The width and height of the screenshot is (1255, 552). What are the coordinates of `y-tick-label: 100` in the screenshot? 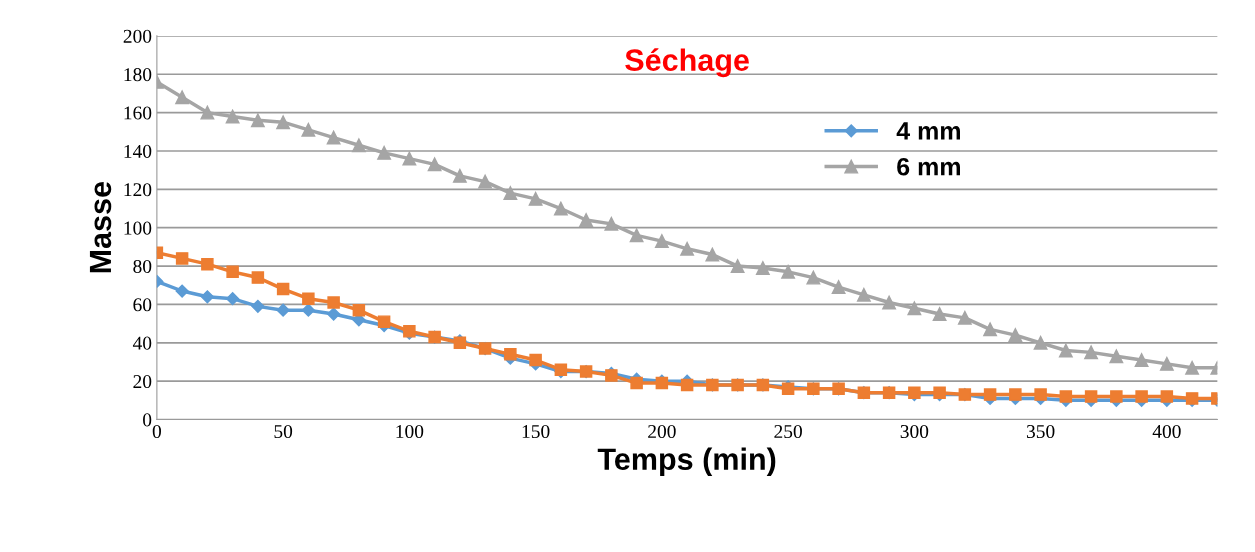 It's located at (138, 228).